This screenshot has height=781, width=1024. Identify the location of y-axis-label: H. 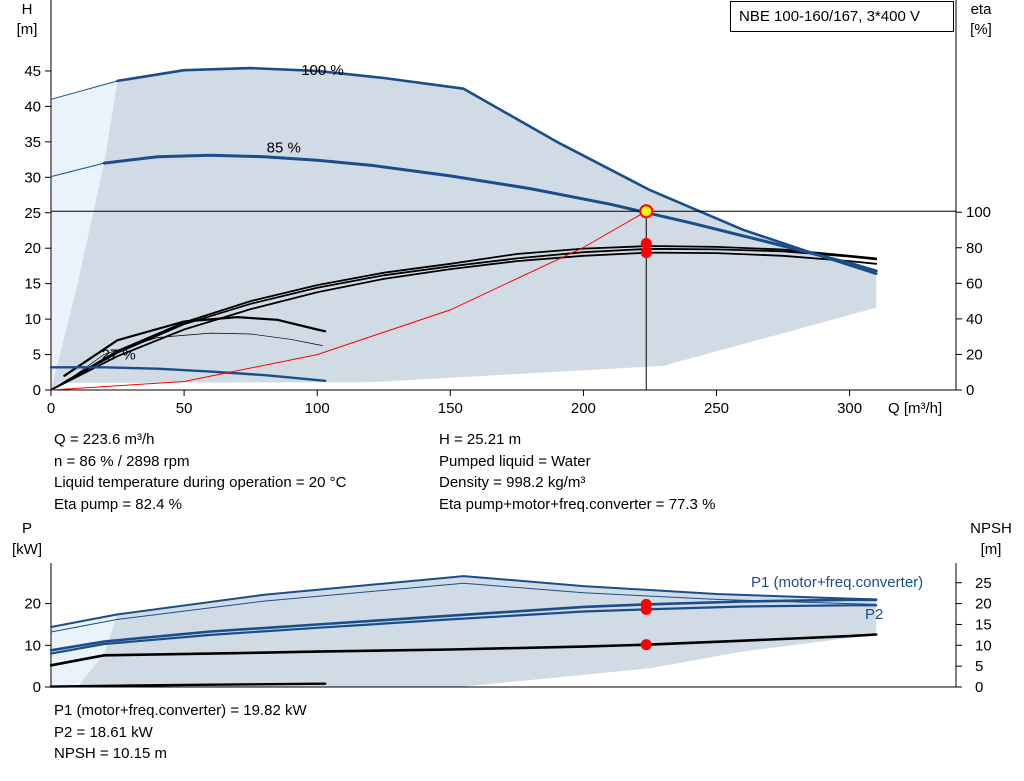
(27, 9).